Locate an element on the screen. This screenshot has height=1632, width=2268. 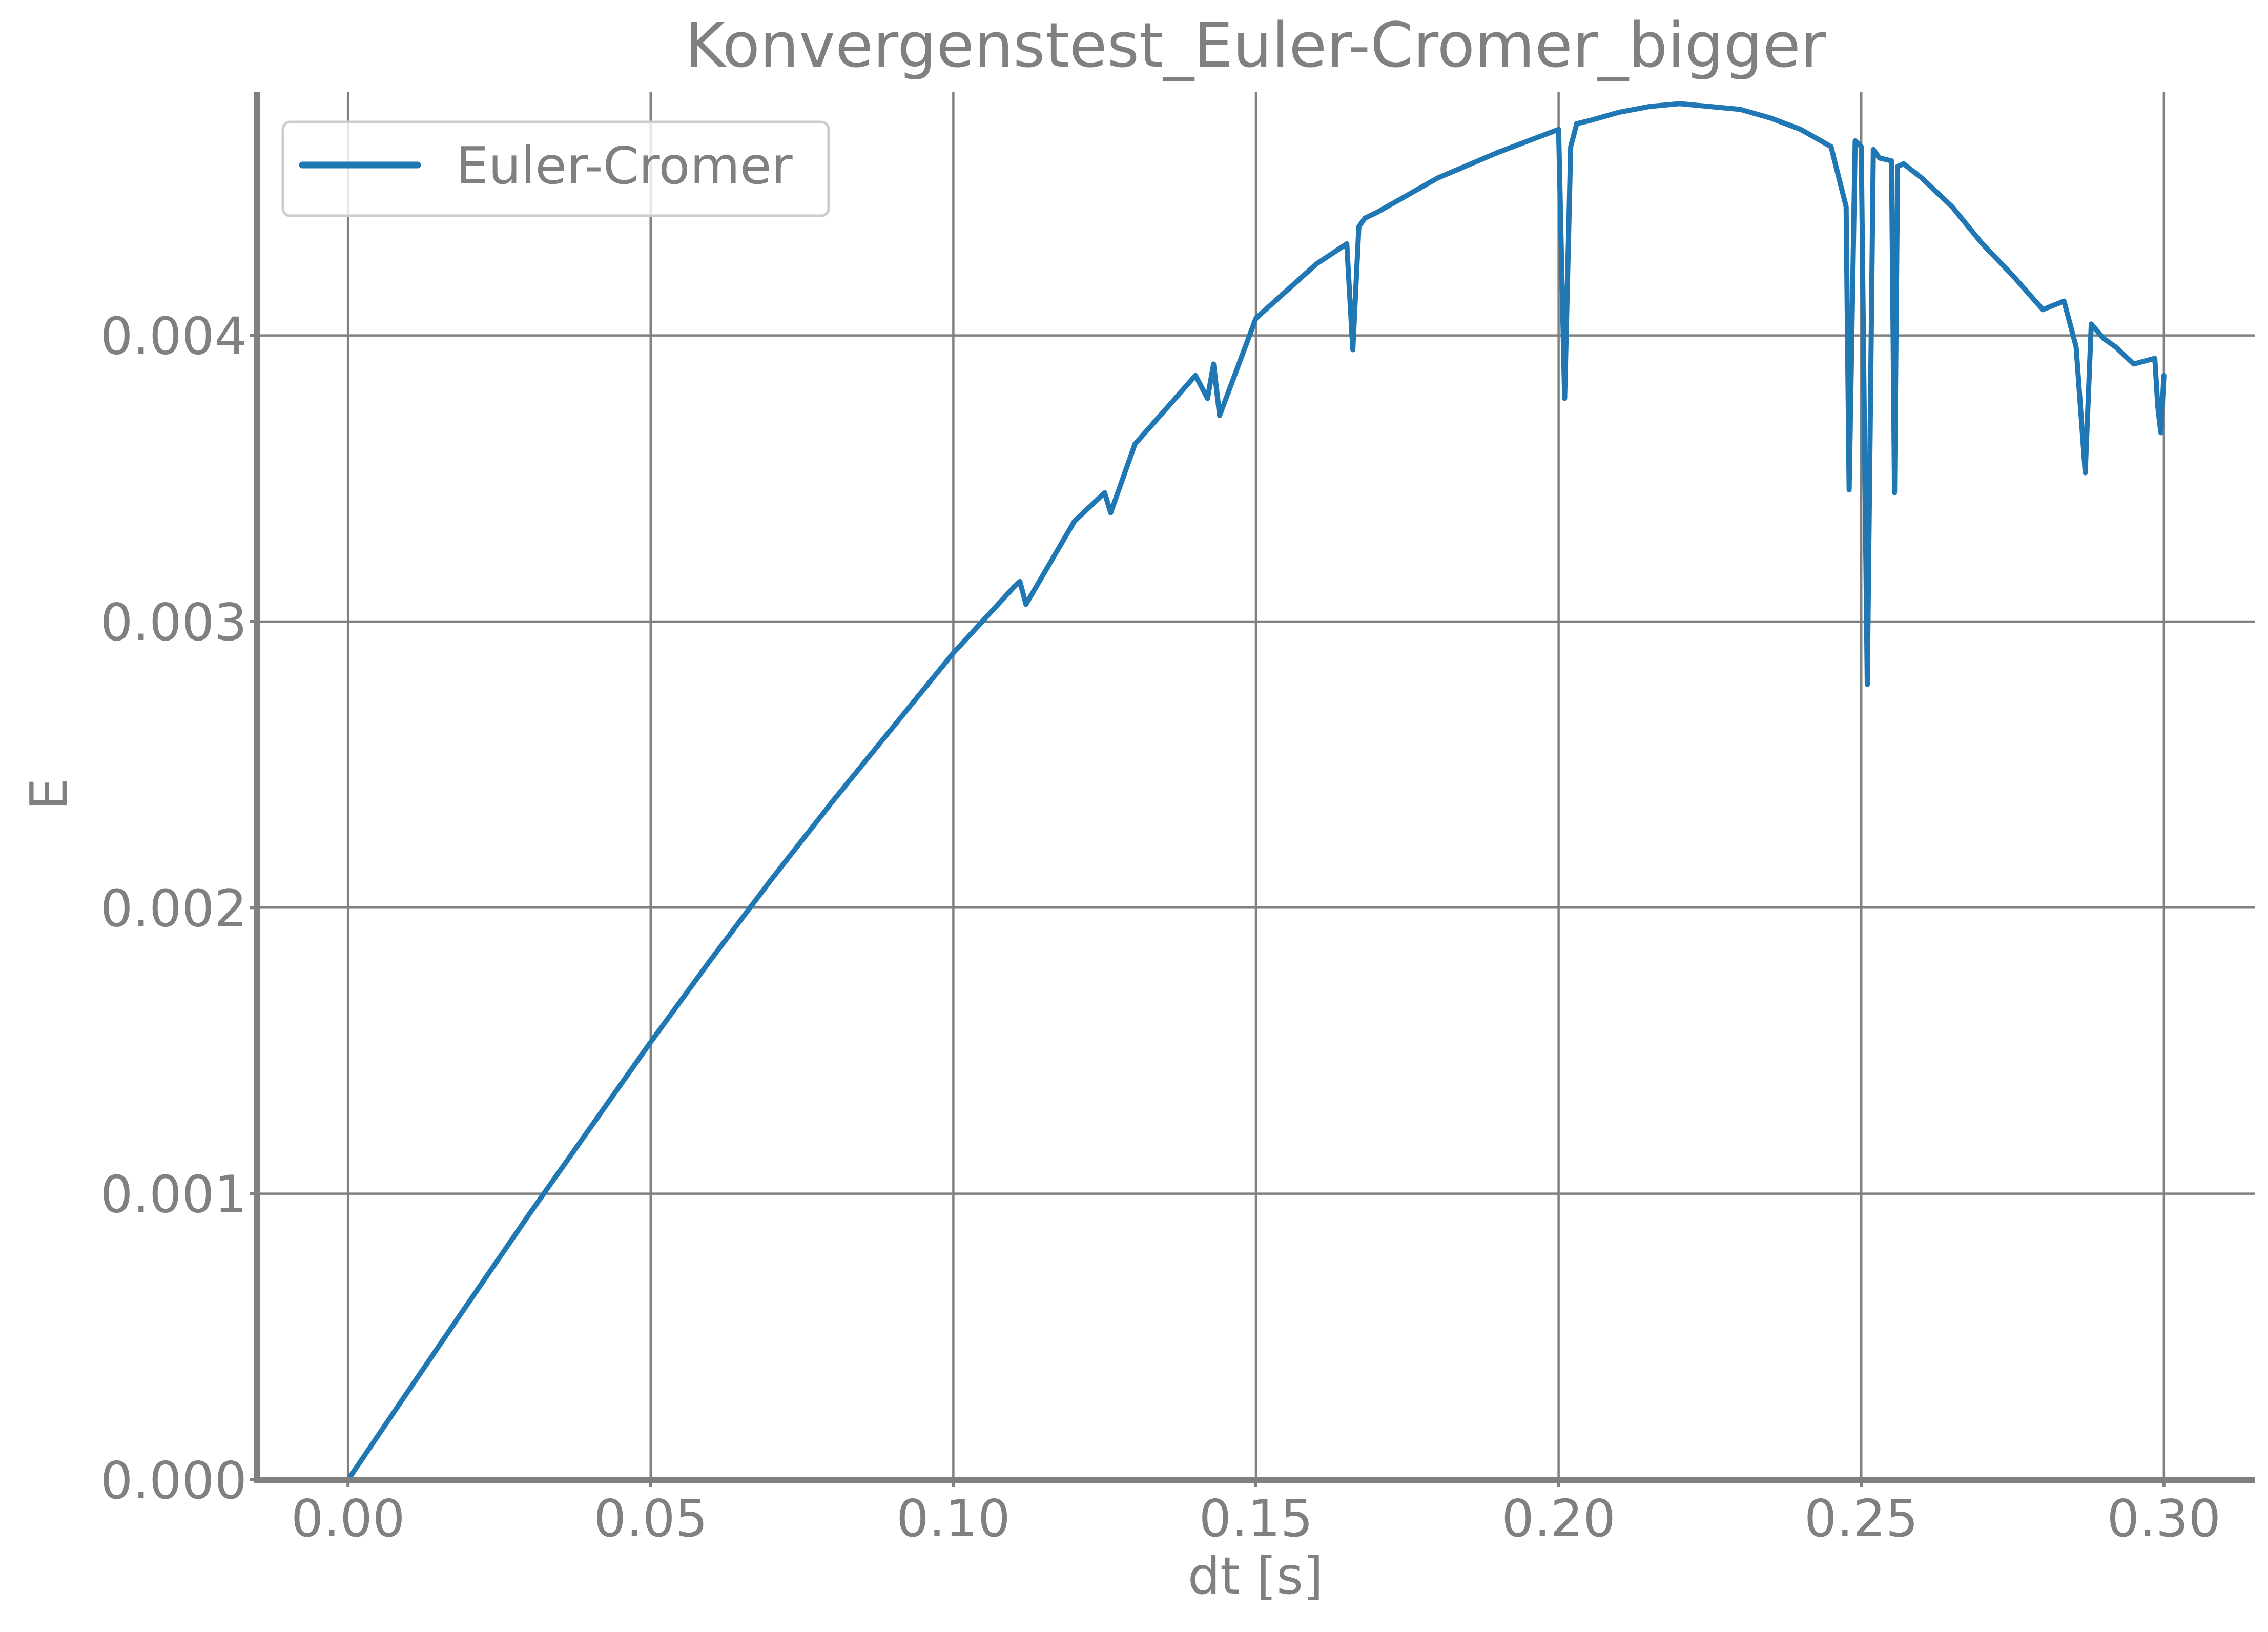
y-tick-label: 0.001 is located at coordinates (173, 1195).